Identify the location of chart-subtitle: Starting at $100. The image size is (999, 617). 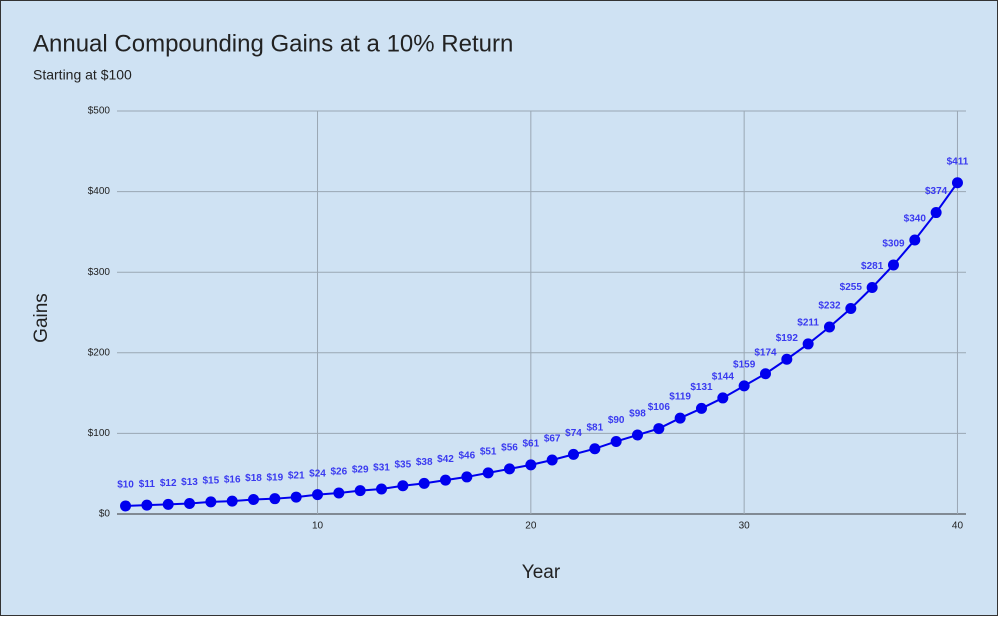
(82, 75).